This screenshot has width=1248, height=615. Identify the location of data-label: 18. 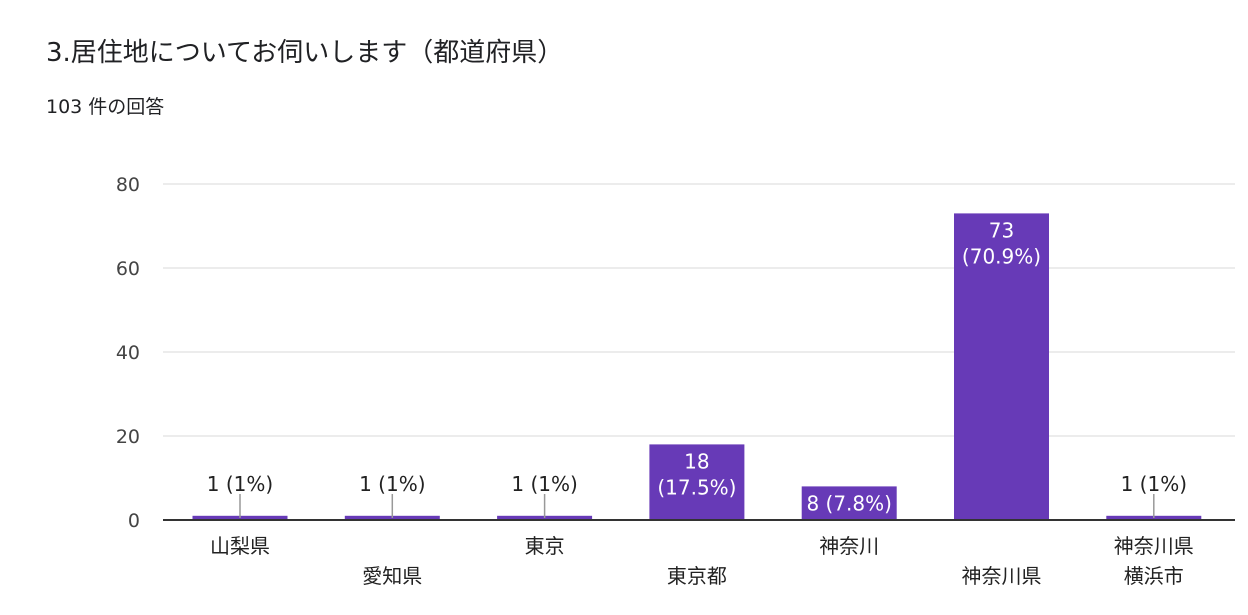
(696, 461).